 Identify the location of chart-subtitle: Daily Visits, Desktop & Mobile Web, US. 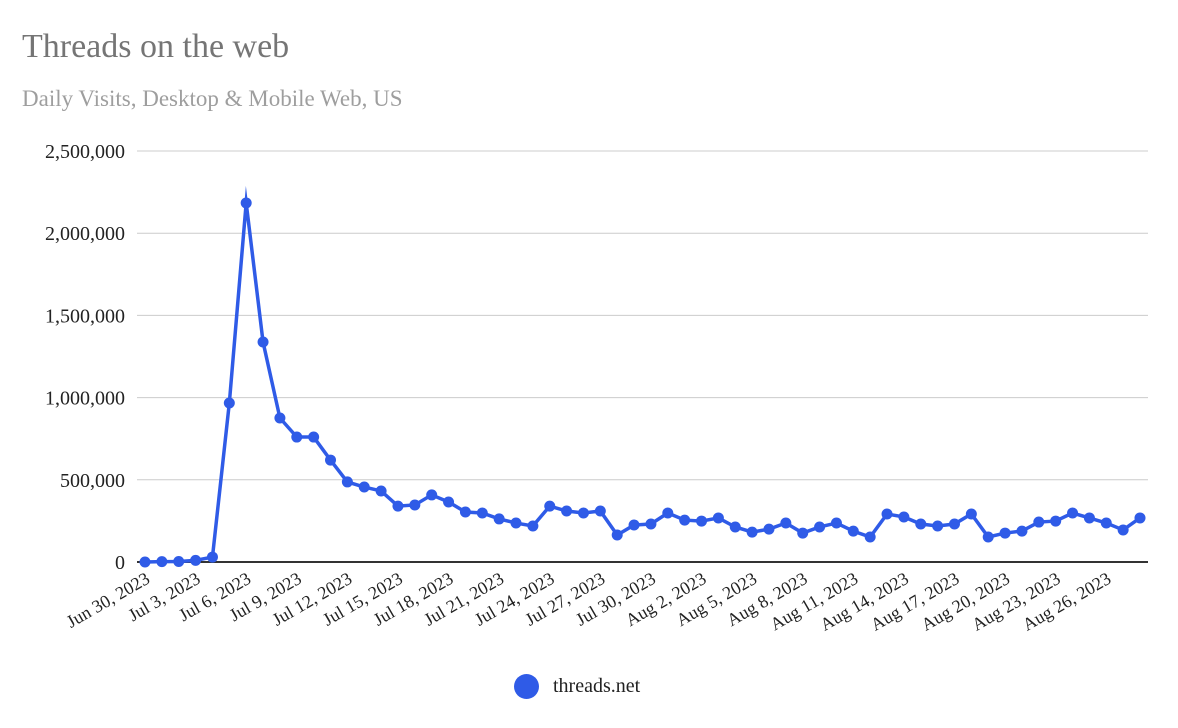
(212, 98).